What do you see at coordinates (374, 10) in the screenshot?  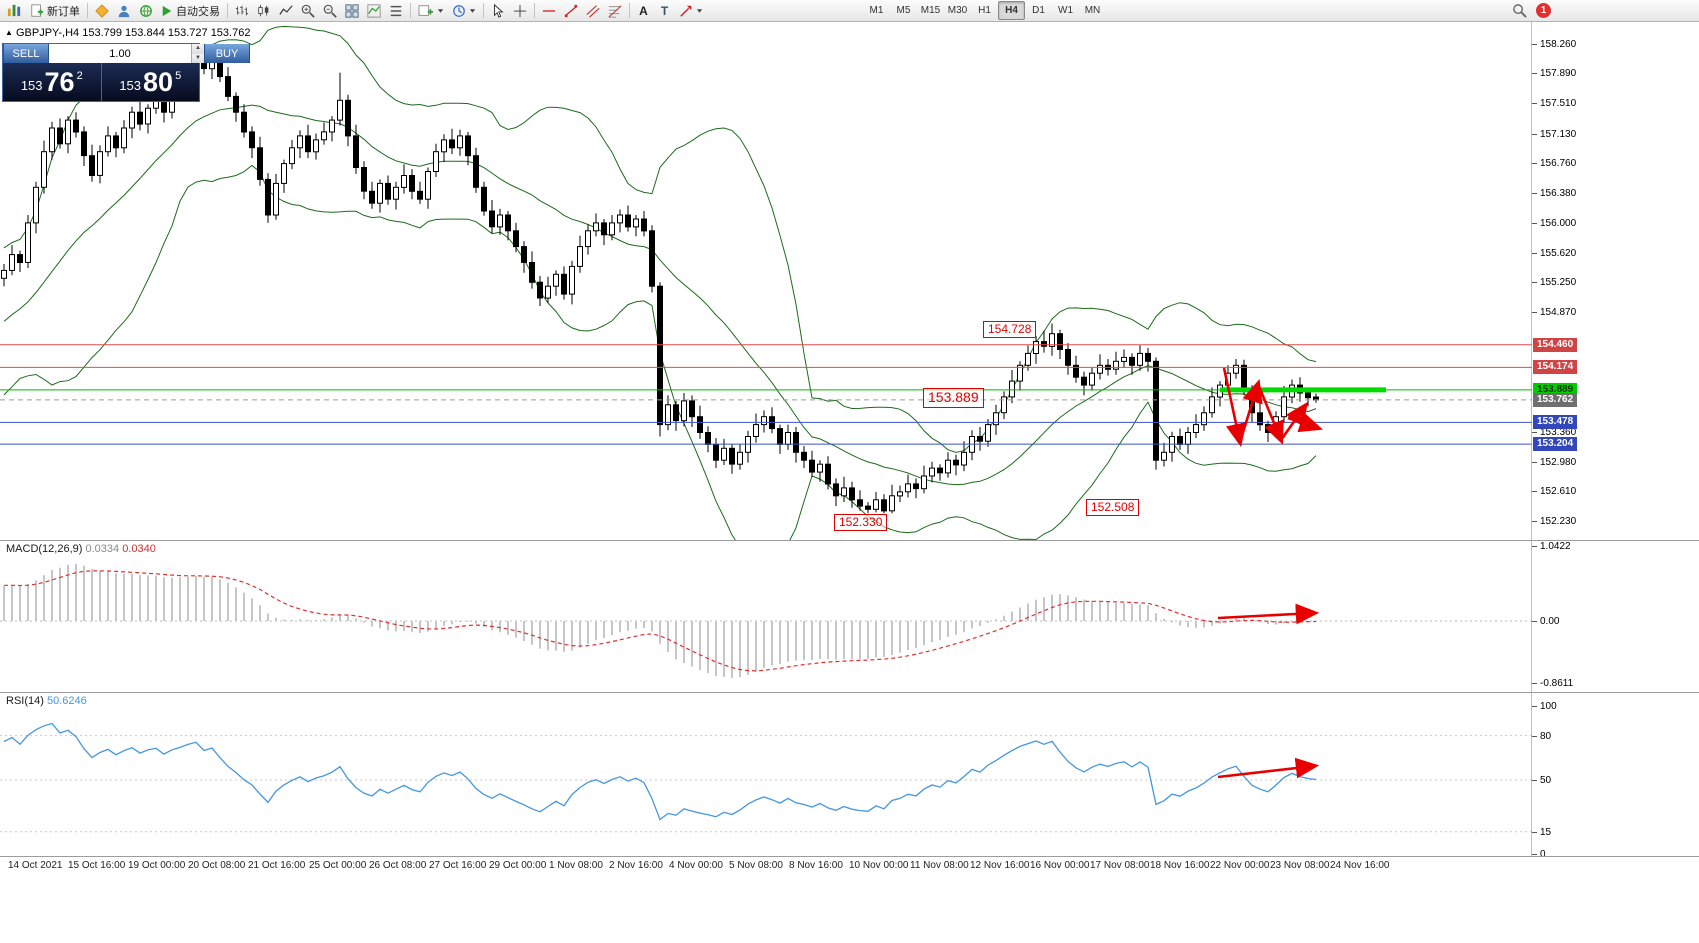 I see `indicators-icon` at bounding box center [374, 10].